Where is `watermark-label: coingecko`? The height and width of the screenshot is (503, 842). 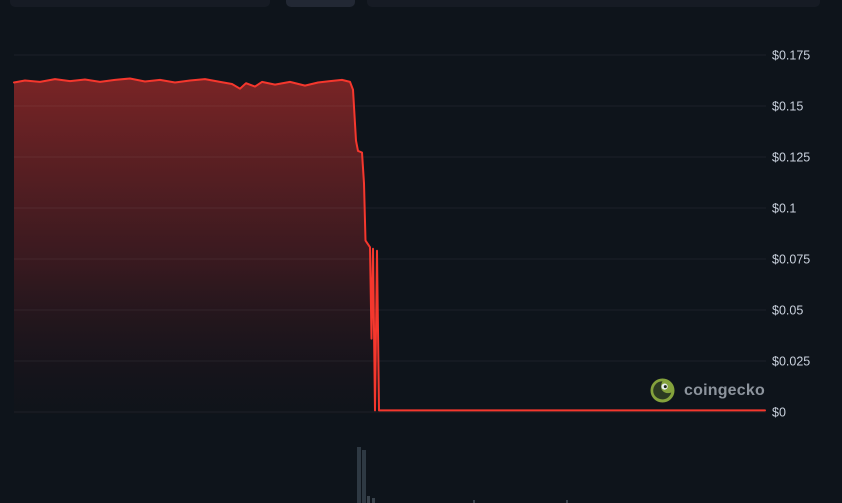 watermark-label: coingecko is located at coordinates (724, 390).